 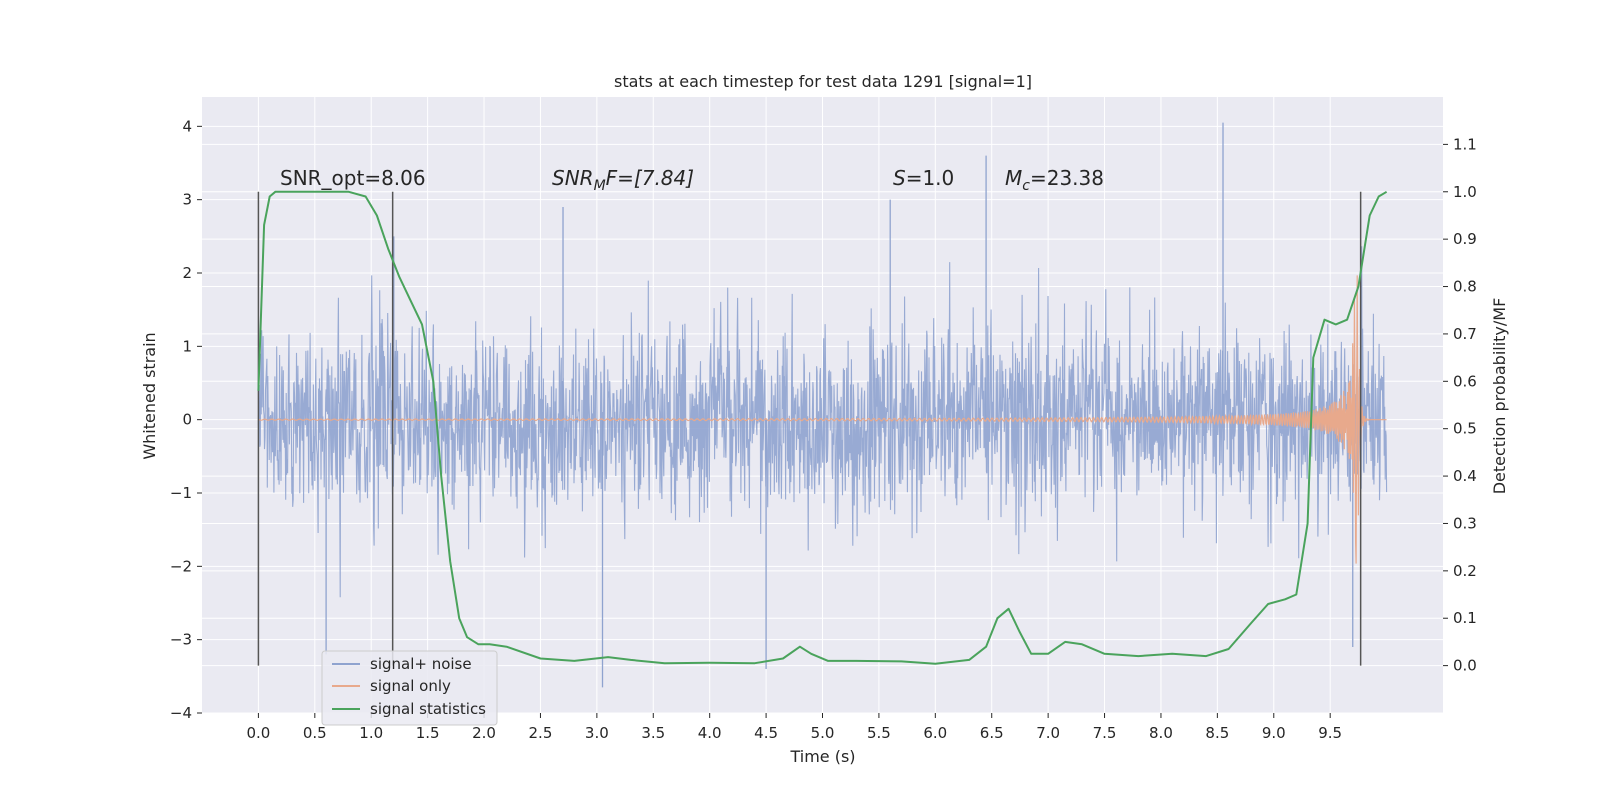 I want to click on y2-tick-label: 0.3, so click(x=1465, y=523).